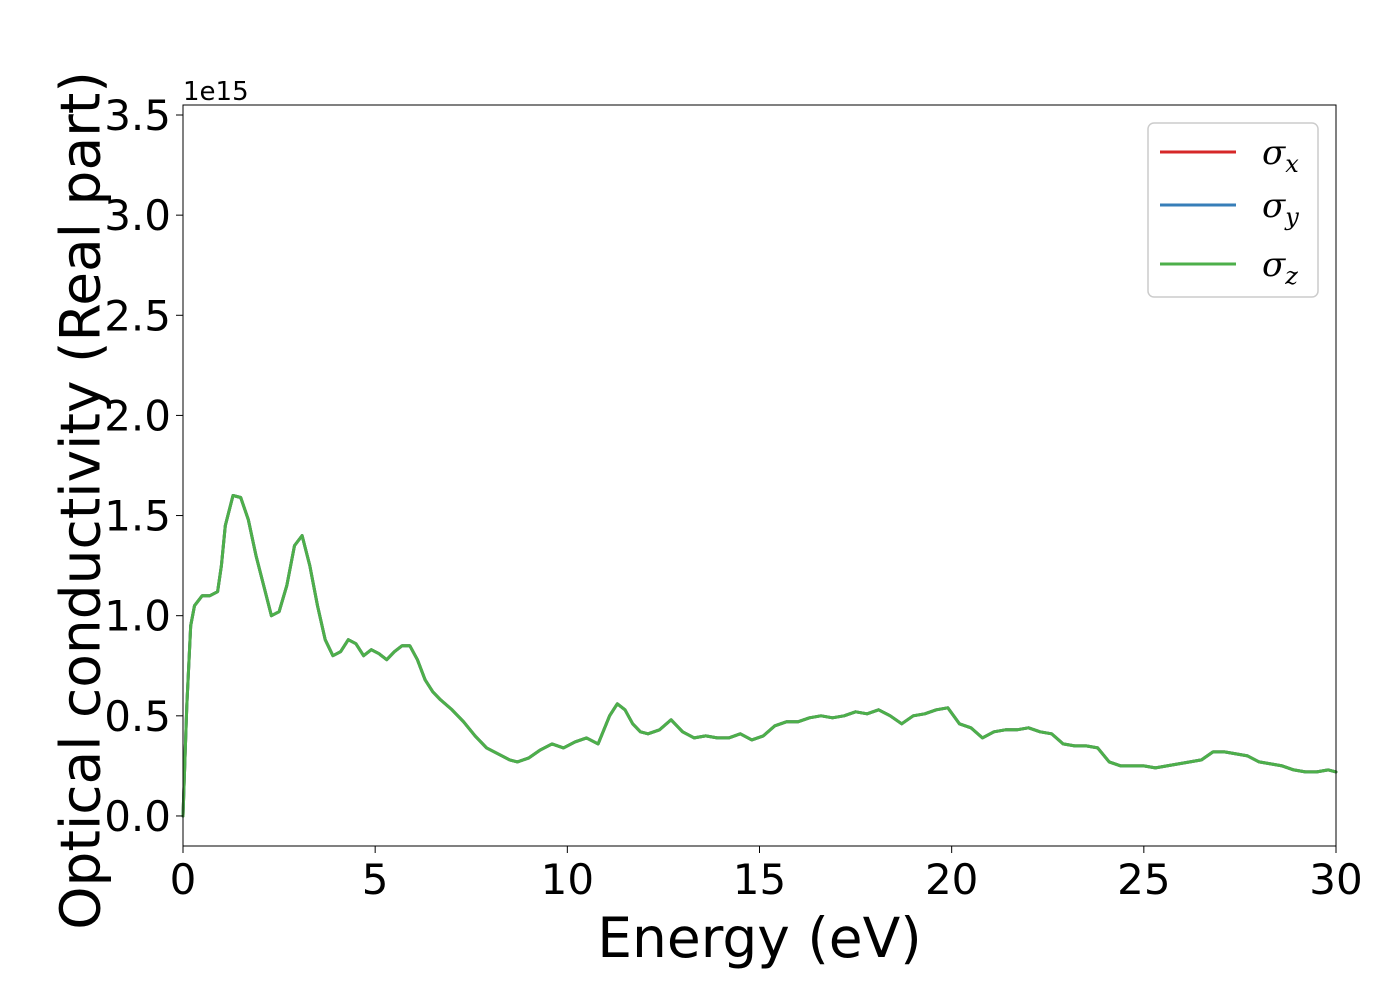 Image resolution: width=1400 pixels, height=1000 pixels. I want to click on legend-label: σx, so click(1280, 155).